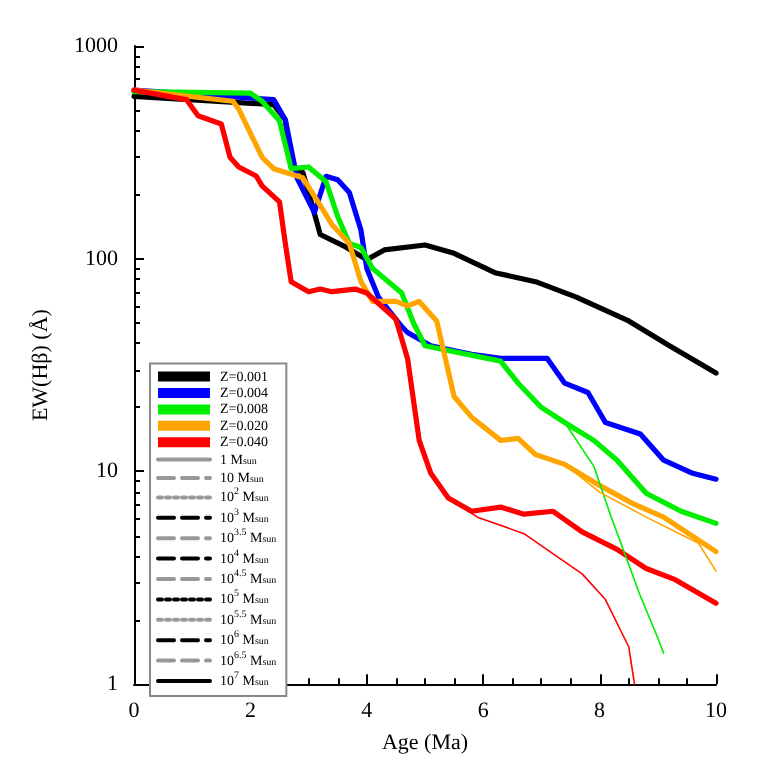 This screenshot has height=764, width=764. What do you see at coordinates (425, 743) in the screenshot?
I see `x-axis-title: Age (Ma)` at bounding box center [425, 743].